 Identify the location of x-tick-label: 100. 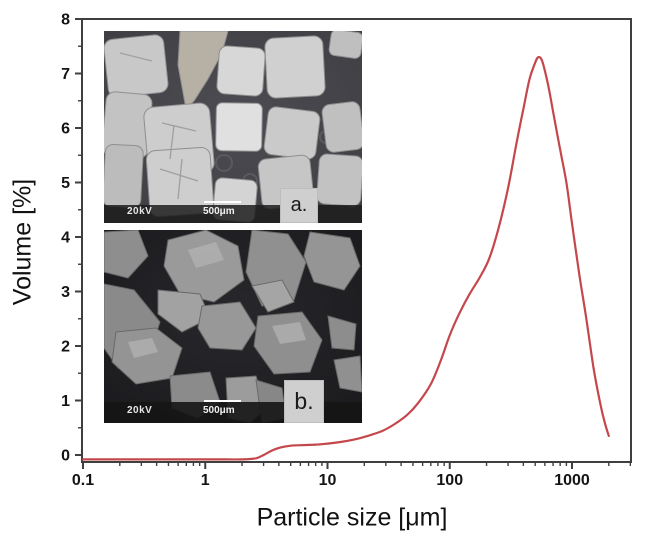
(449, 480).